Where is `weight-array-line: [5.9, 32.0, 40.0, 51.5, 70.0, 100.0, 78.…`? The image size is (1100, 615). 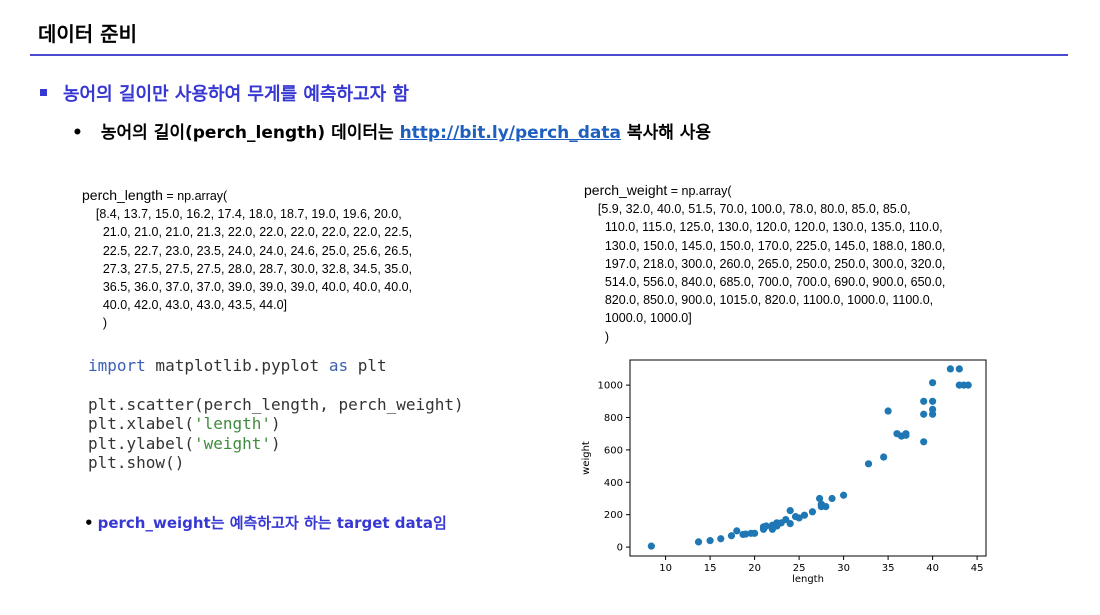 weight-array-line: [5.9, 32.0, 40.0, 51.5, 70.0, 100.0, 78.… is located at coordinates (747, 209).